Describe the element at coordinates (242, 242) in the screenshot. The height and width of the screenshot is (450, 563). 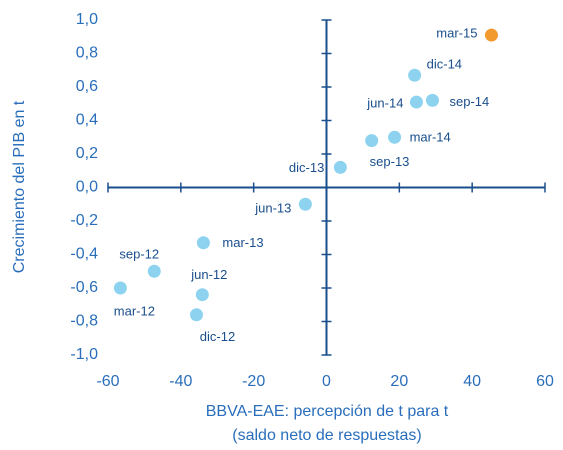
I see `point-label: mar-13` at that location.